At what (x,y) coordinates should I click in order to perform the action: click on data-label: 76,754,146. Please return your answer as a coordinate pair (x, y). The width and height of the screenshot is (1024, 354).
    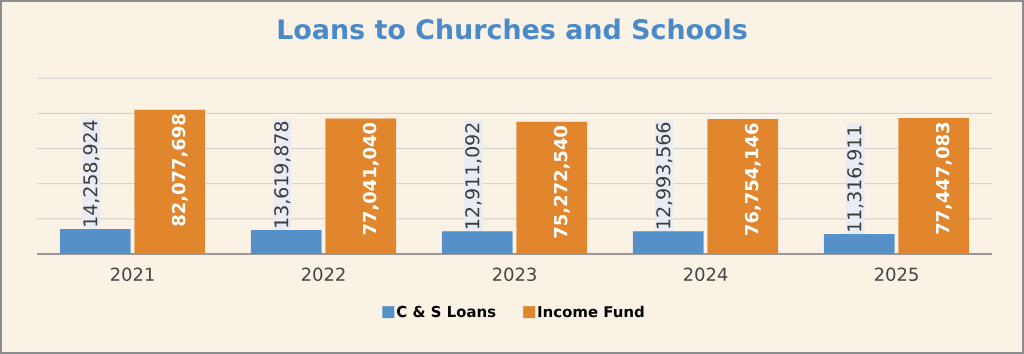
    Looking at the image, I should click on (752, 179).